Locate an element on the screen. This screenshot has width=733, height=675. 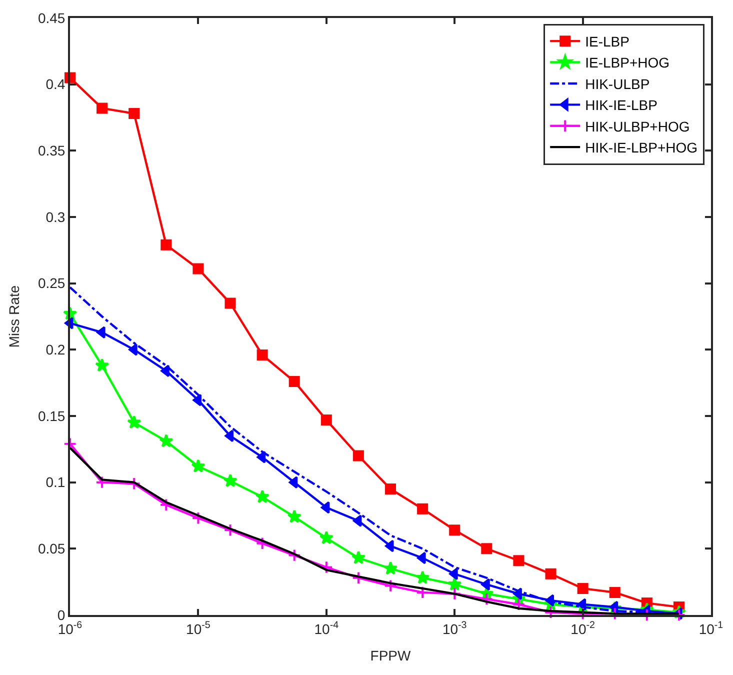
x-tick-label: 10$^{-4}$ is located at coordinates (327, 628).